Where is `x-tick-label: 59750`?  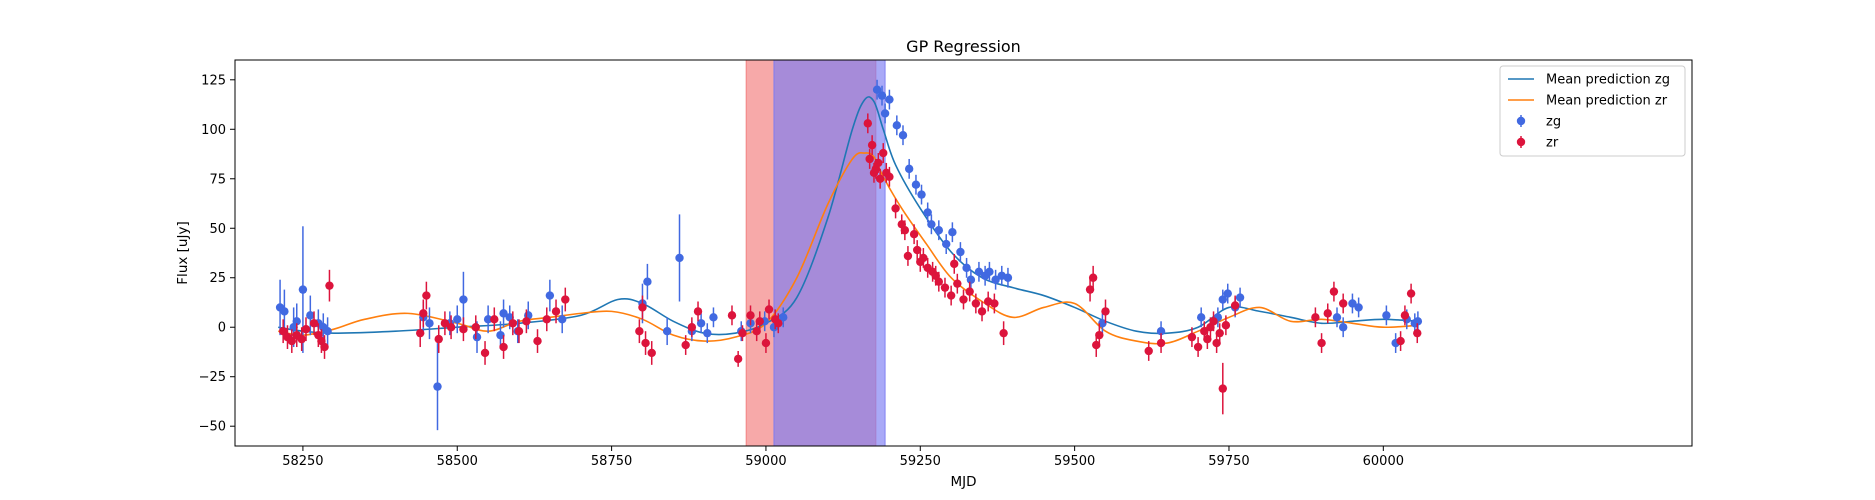 x-tick-label: 59750 is located at coordinates (1228, 461).